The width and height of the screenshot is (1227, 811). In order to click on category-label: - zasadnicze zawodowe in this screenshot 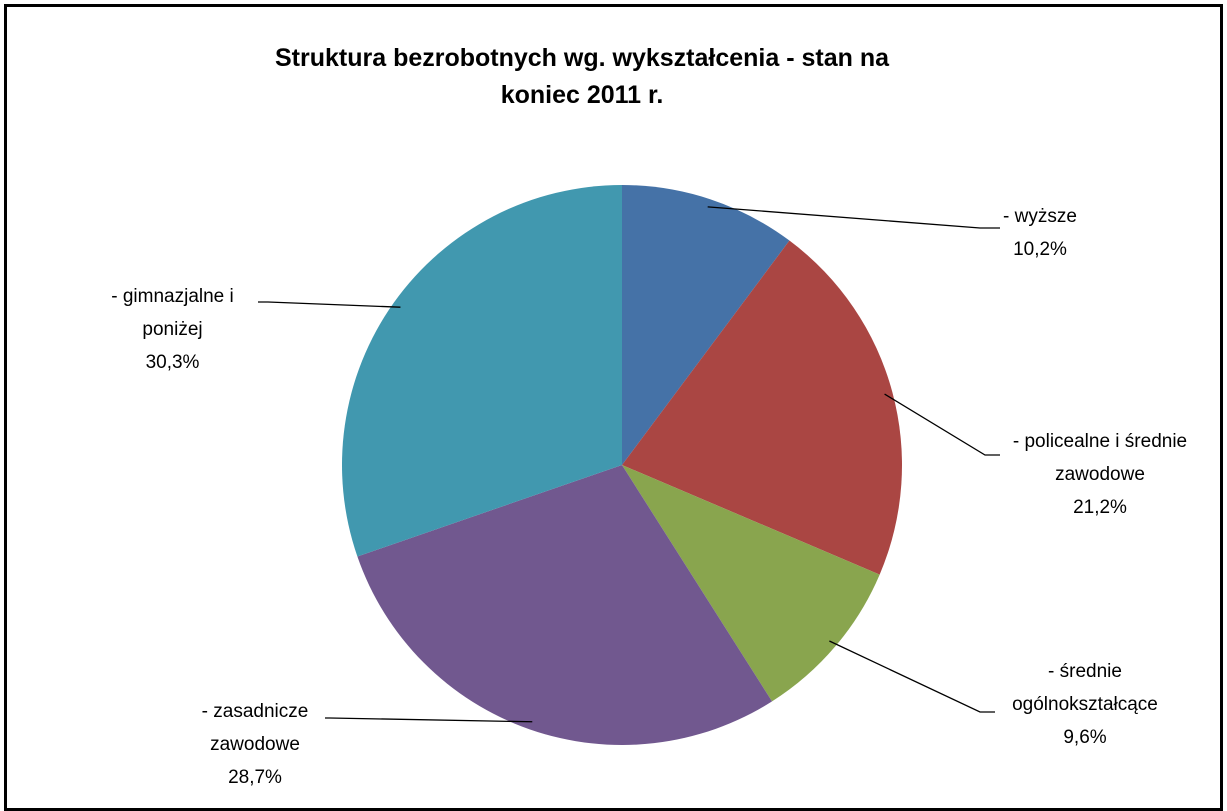, I will do `click(255, 728)`.